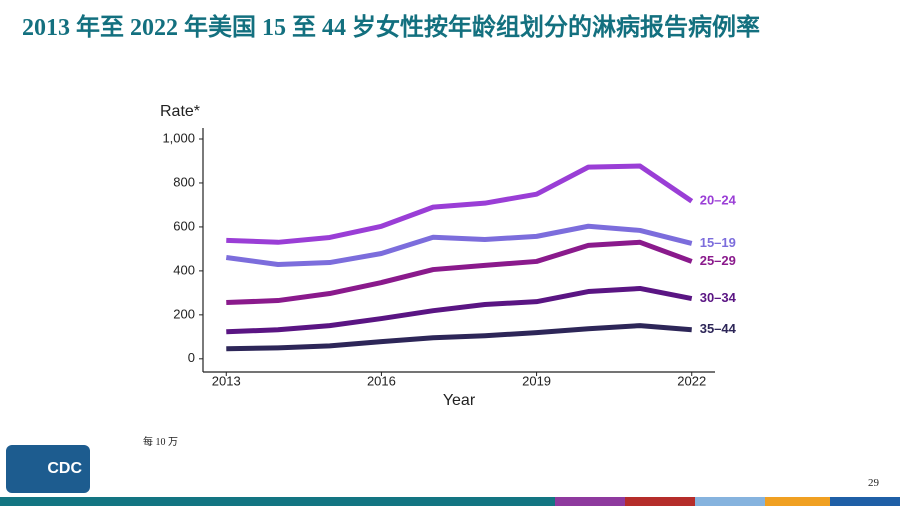 This screenshot has width=900, height=506. What do you see at coordinates (184, 269) in the screenshot?
I see `y-tick-label: 400` at bounding box center [184, 269].